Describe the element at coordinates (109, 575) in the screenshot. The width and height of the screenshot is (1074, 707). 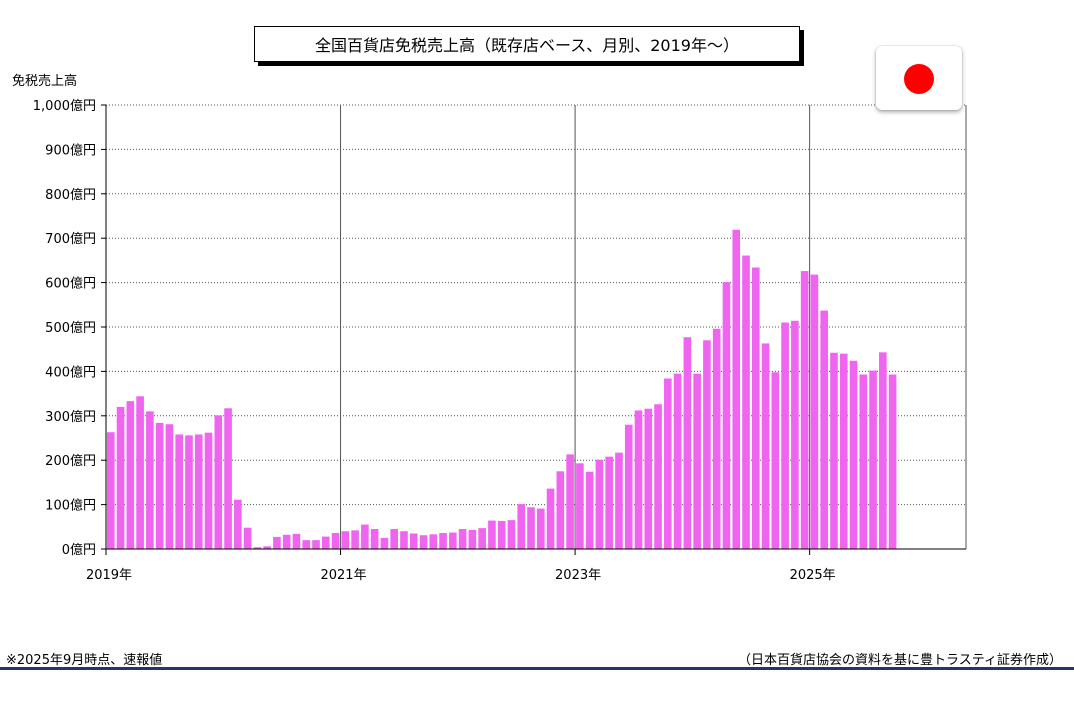
I see `x-tick-label: 2019年` at that location.